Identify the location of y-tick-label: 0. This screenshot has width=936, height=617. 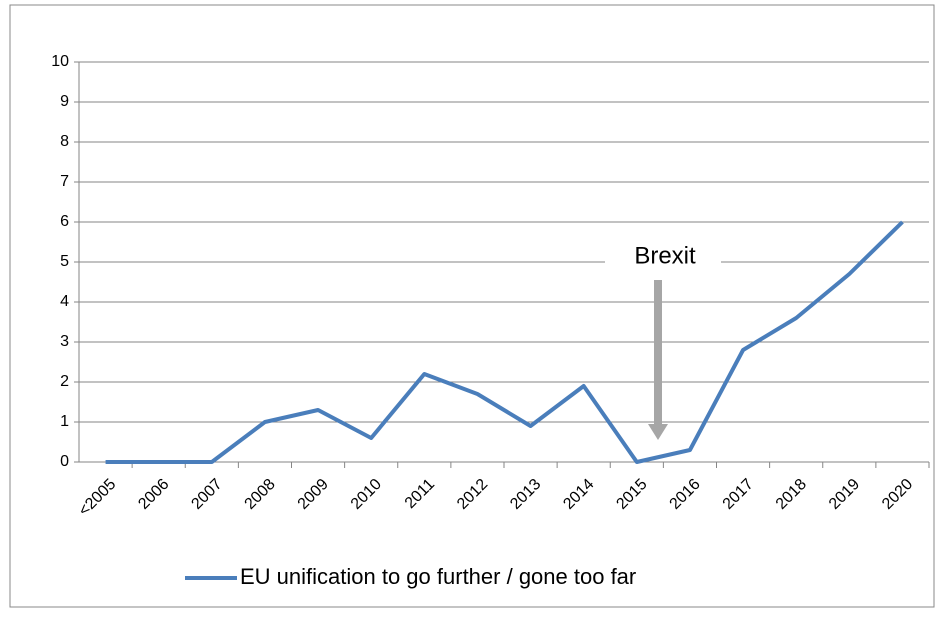
(64, 461).